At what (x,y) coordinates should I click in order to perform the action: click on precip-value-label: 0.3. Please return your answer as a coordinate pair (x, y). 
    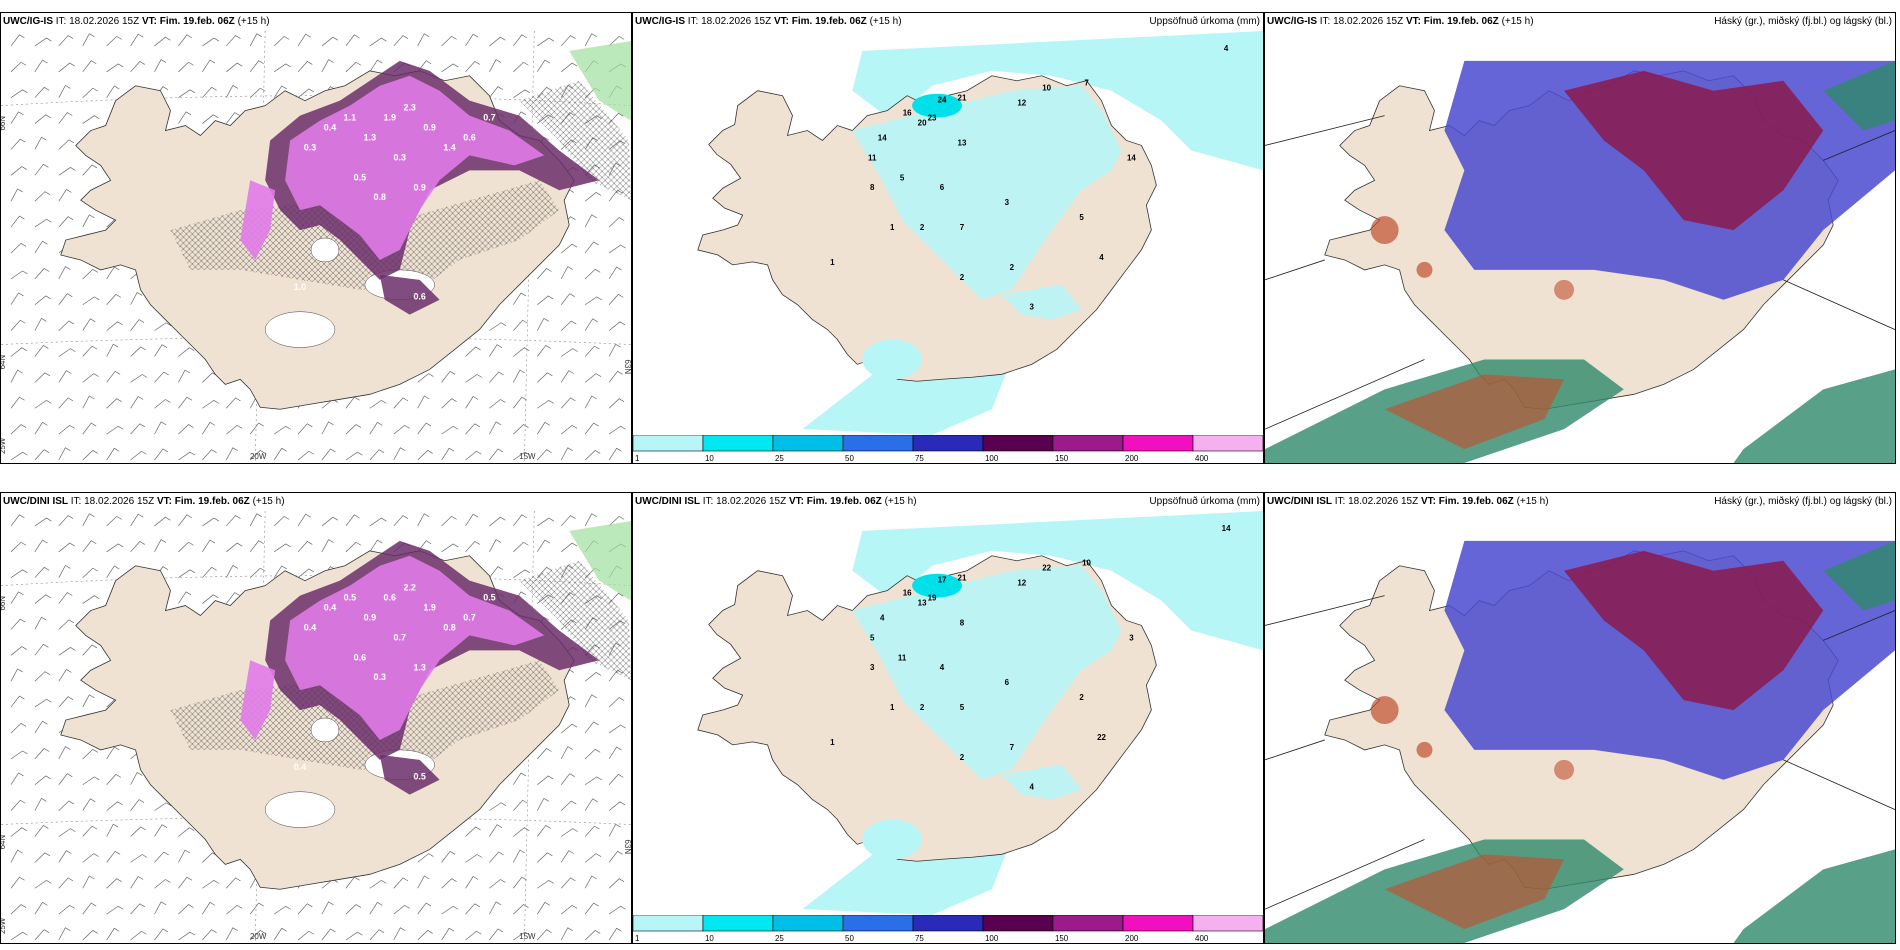
    Looking at the image, I should click on (310, 147).